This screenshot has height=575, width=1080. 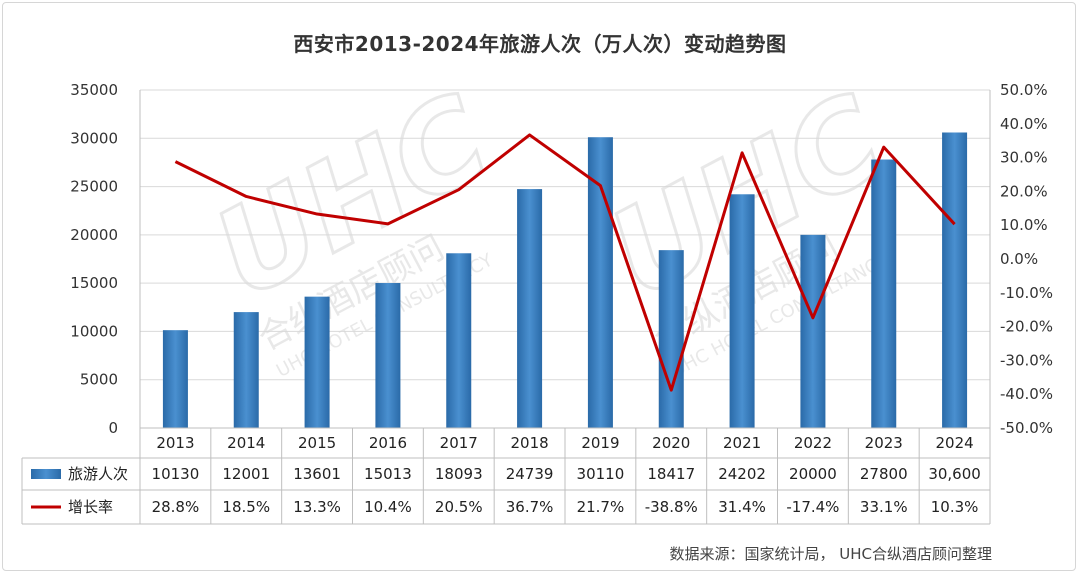 What do you see at coordinates (388, 507) in the screenshot?
I see `table-cell-growth-value: 10.4%` at bounding box center [388, 507].